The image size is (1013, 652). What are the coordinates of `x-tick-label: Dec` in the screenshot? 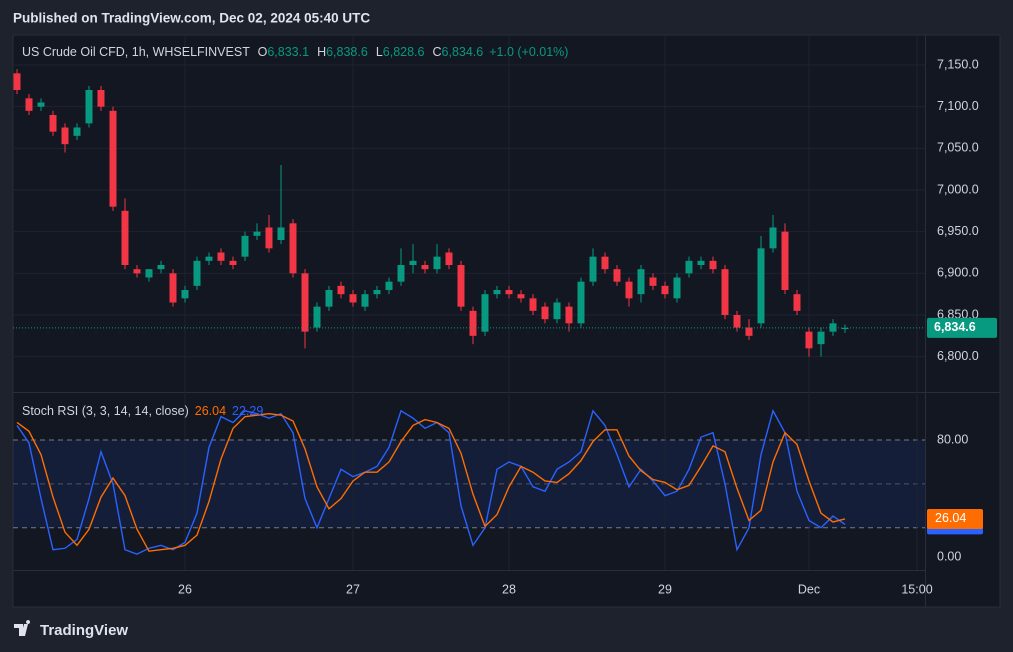 It's located at (809, 589).